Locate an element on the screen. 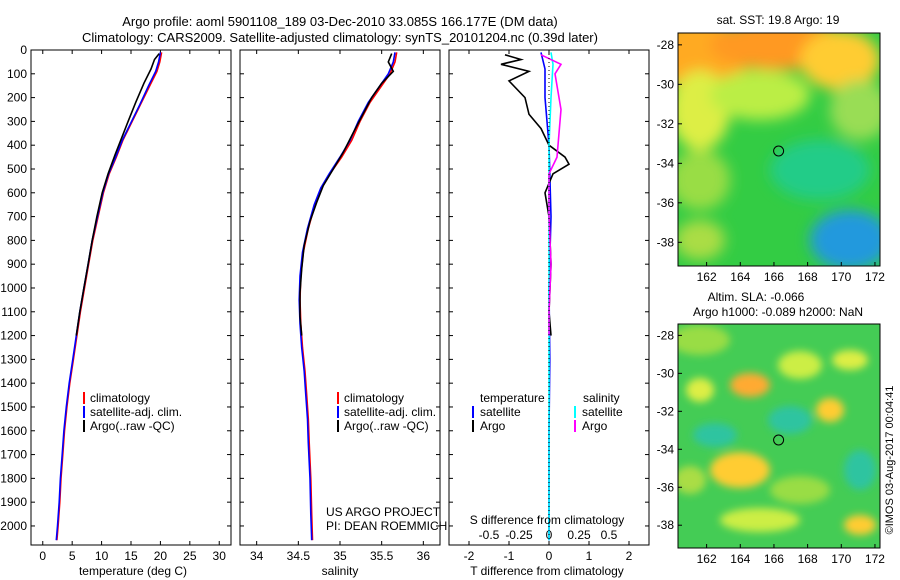  x-tick-label-S: 0.5 is located at coordinates (609, 535).